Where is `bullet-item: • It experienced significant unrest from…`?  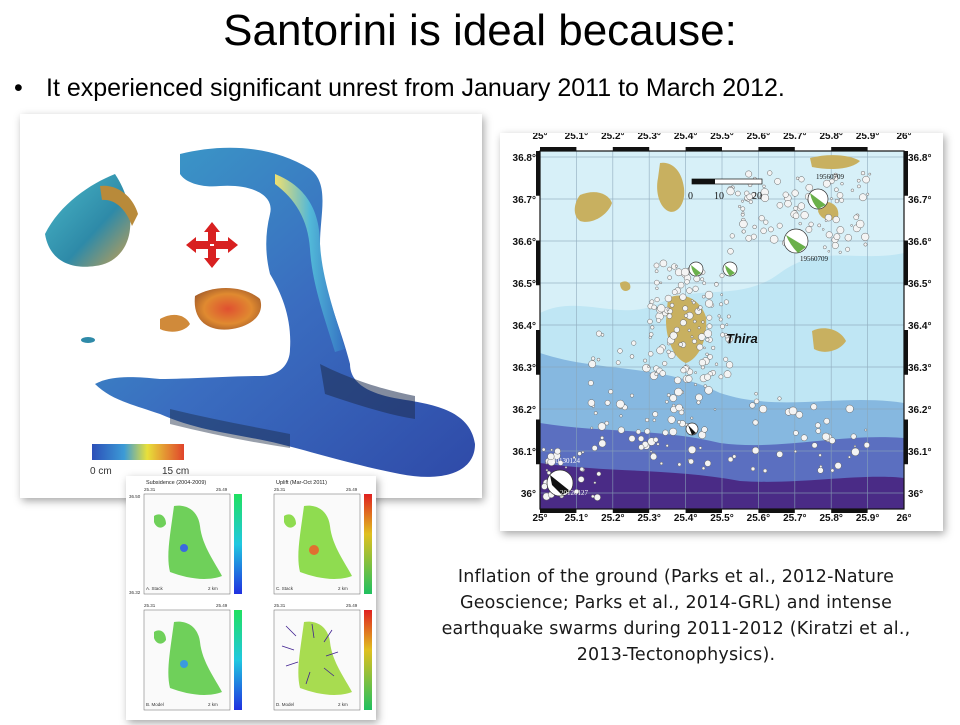
bullet-item: • It experienced significant unrest from… is located at coordinates (479, 88).